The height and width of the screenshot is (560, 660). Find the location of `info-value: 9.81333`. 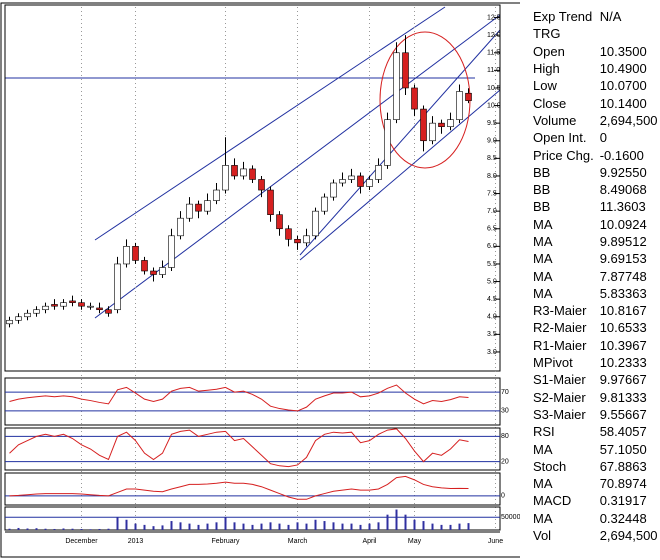

info-value: 9.81333 is located at coordinates (623, 397).